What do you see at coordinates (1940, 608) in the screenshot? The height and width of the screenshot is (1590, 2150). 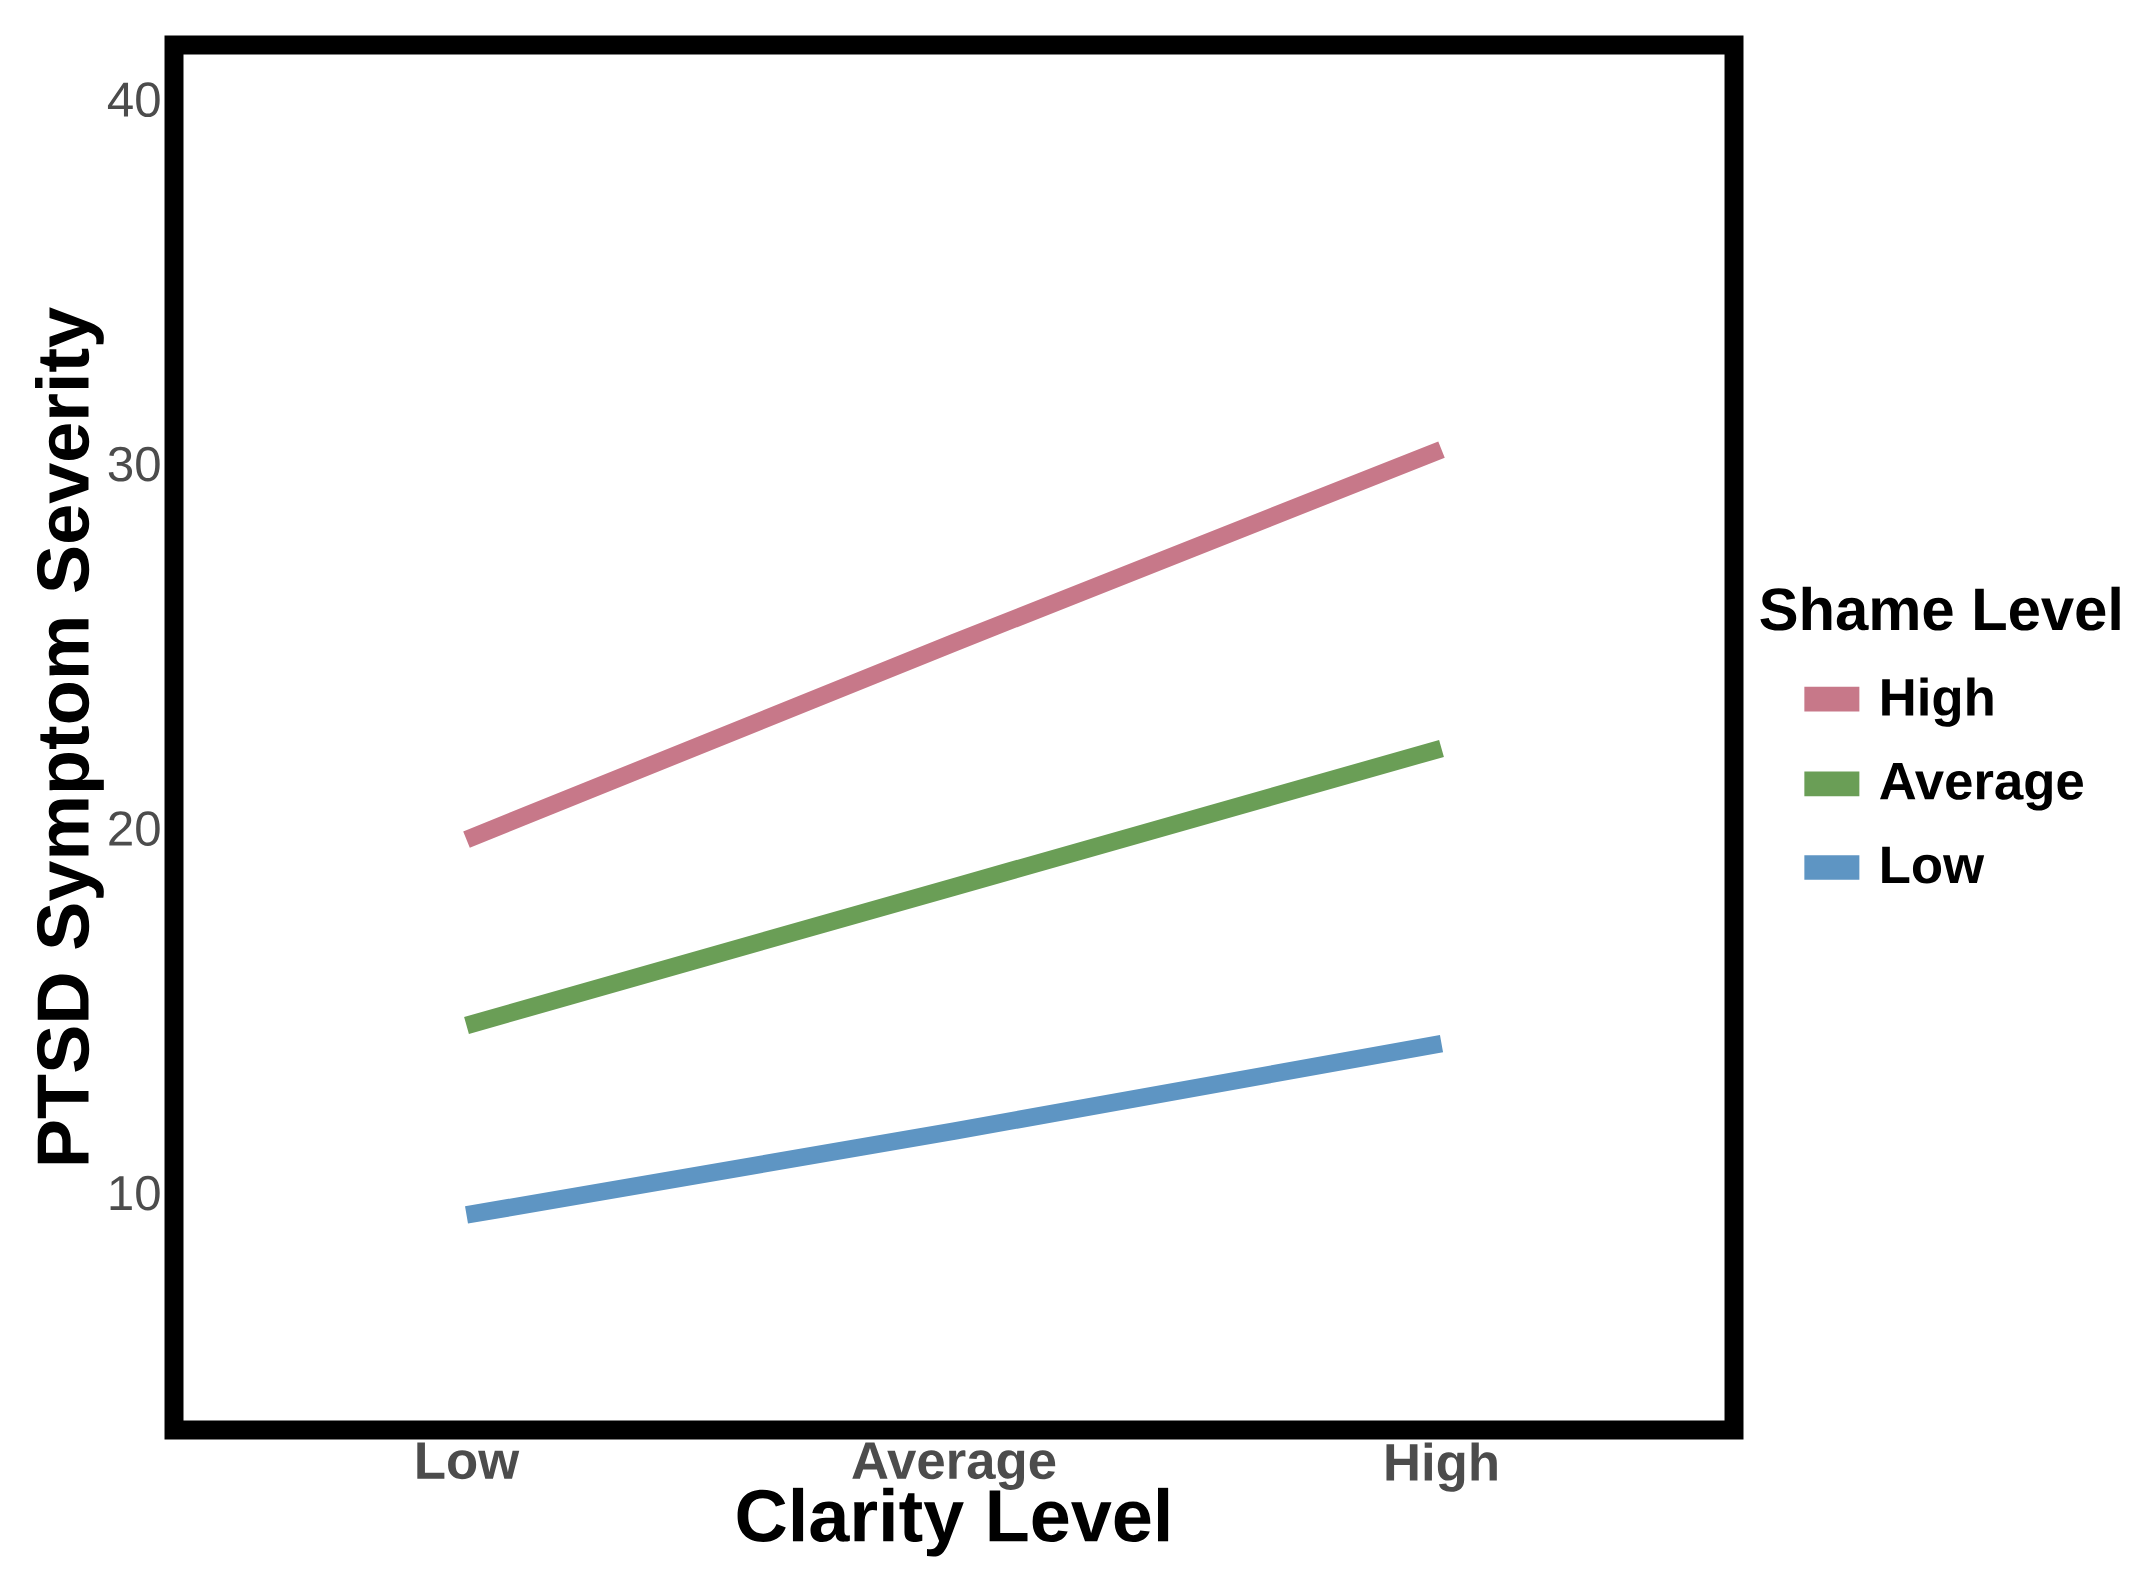 I see `legend-title: Shame Level` at bounding box center [1940, 608].